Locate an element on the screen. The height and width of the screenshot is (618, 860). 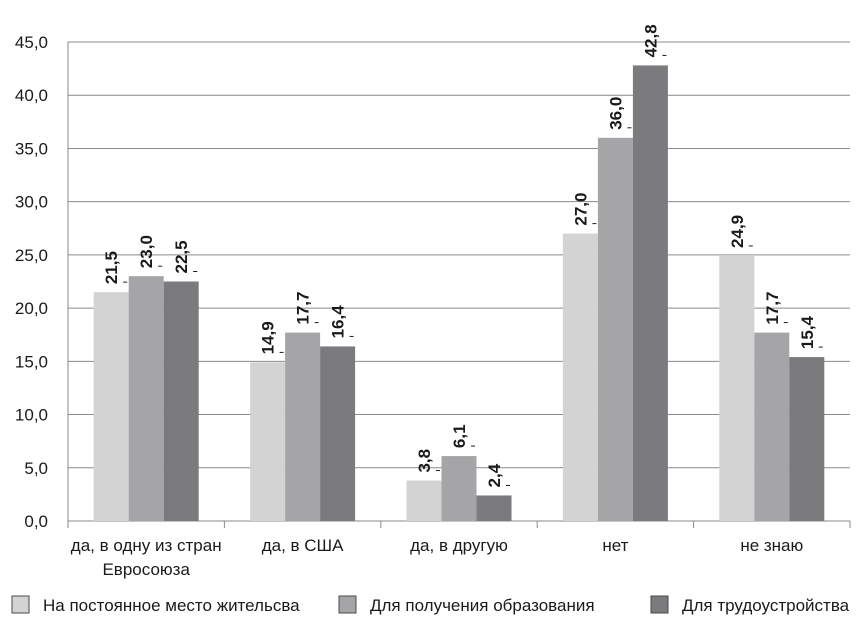
legend-label: Для получения образования is located at coordinates (482, 605).